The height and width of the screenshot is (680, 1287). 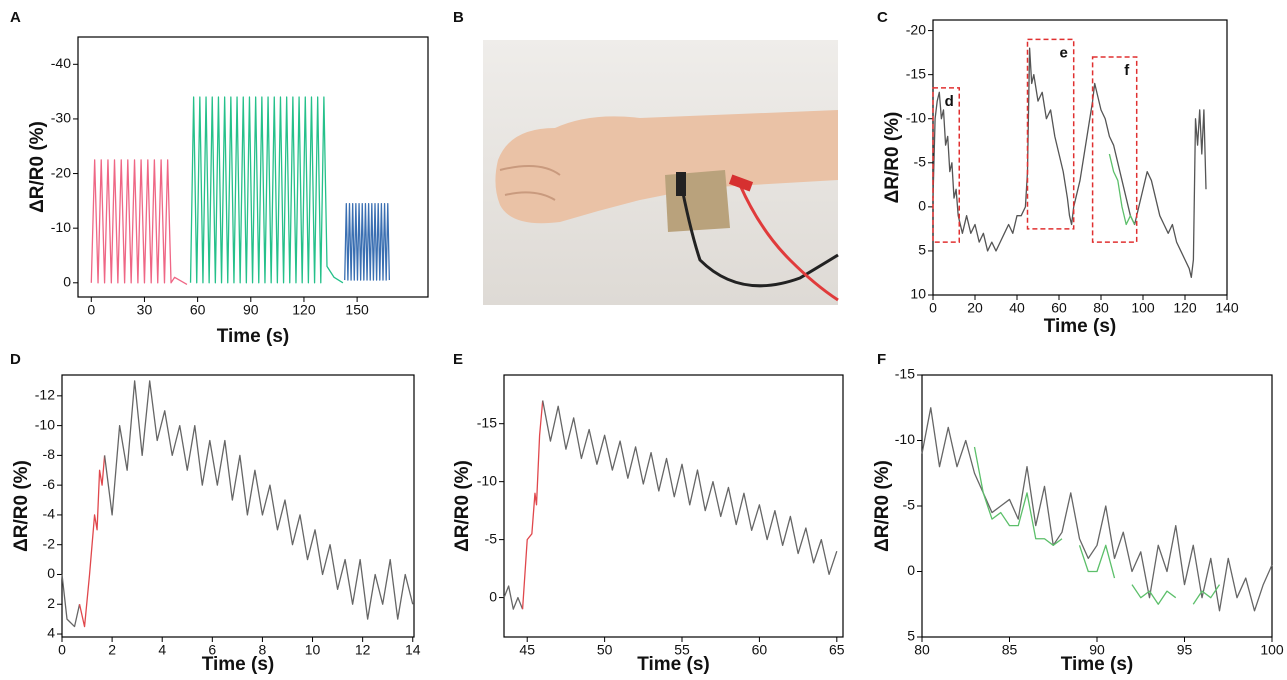 What do you see at coordinates (605, 650) in the screenshot?
I see `x-tick-label: 50` at bounding box center [605, 650].